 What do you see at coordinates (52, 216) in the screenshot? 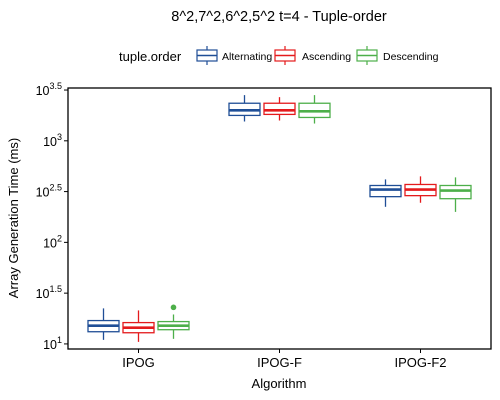
I see `y-axis: 10¹ 101.5 10² 102.5 10³ 103.5` at bounding box center [52, 216].